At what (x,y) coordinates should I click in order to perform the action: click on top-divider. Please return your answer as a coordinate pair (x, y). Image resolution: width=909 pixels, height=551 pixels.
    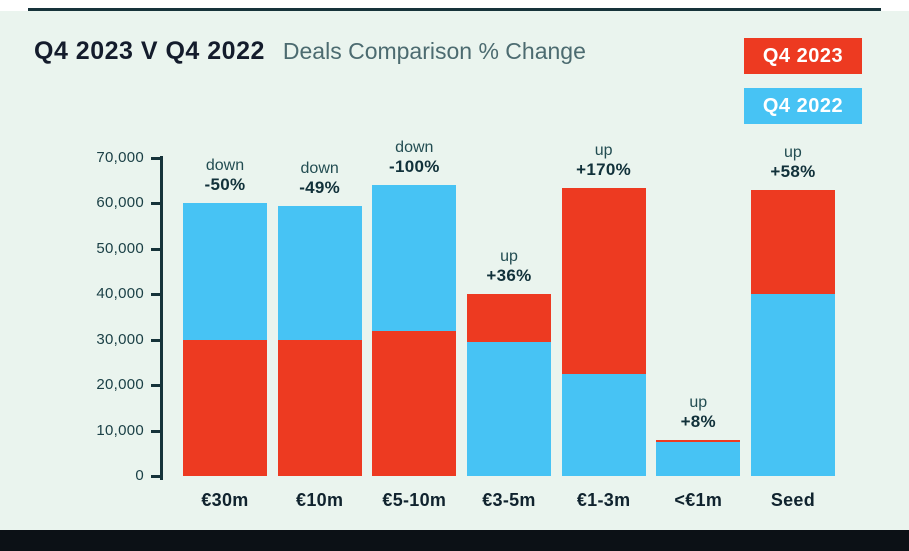
    Looking at the image, I should click on (454, 9).